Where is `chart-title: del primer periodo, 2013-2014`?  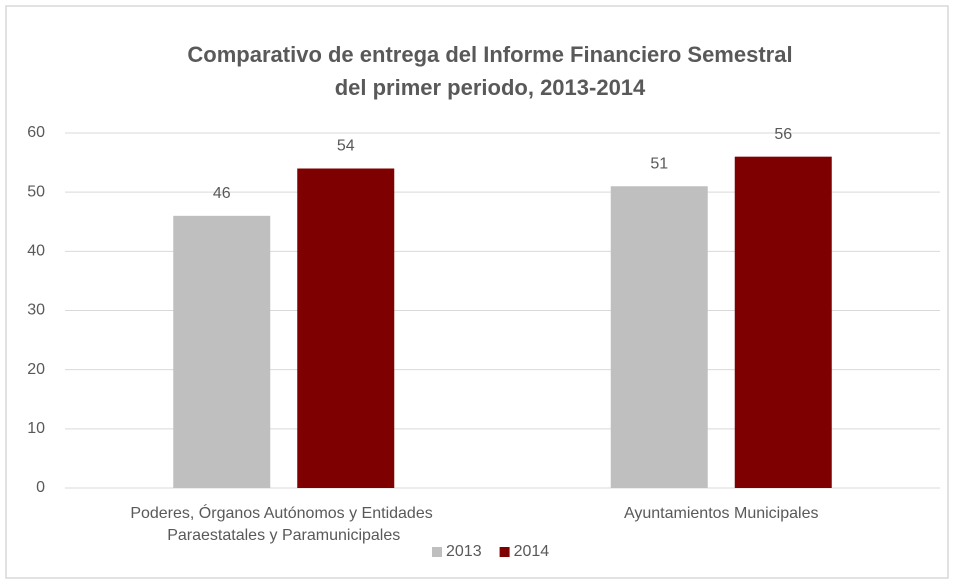 chart-title: del primer periodo, 2013-2014 is located at coordinates (490, 87).